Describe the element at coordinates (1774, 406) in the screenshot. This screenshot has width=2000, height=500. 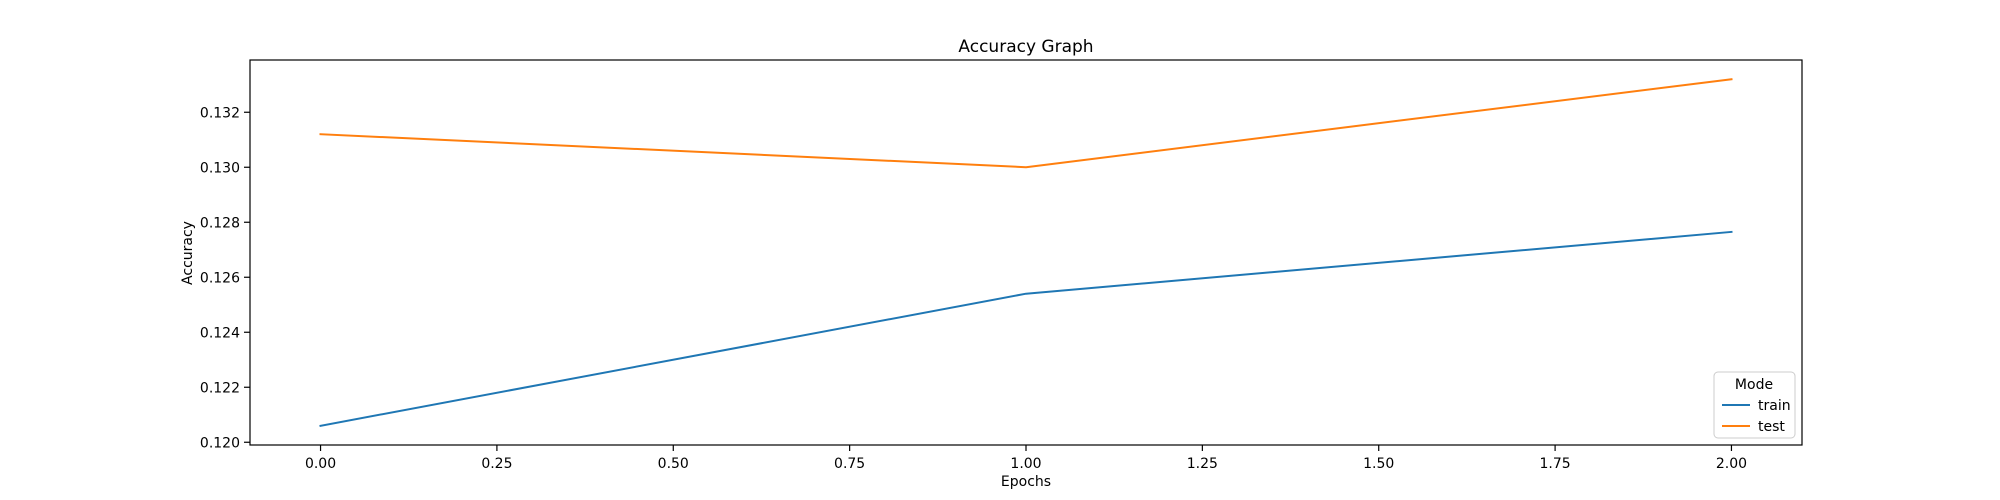
I see `legend-label-train: train` at that location.